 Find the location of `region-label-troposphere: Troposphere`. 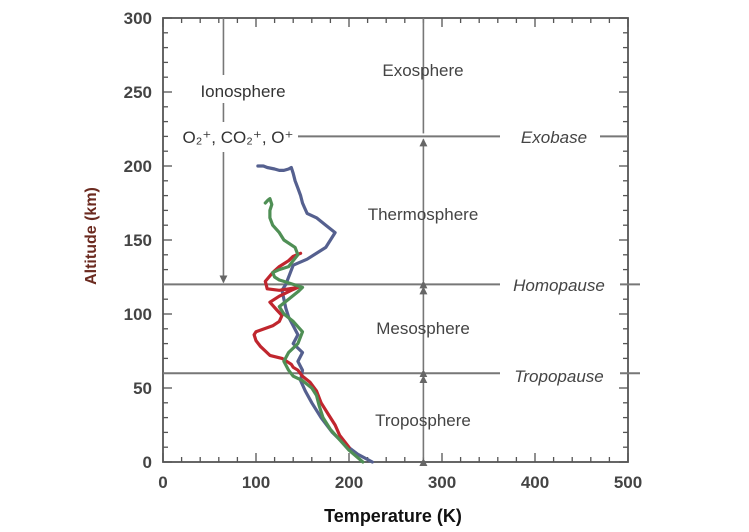

region-label-troposphere: Troposphere is located at coordinates (423, 420).